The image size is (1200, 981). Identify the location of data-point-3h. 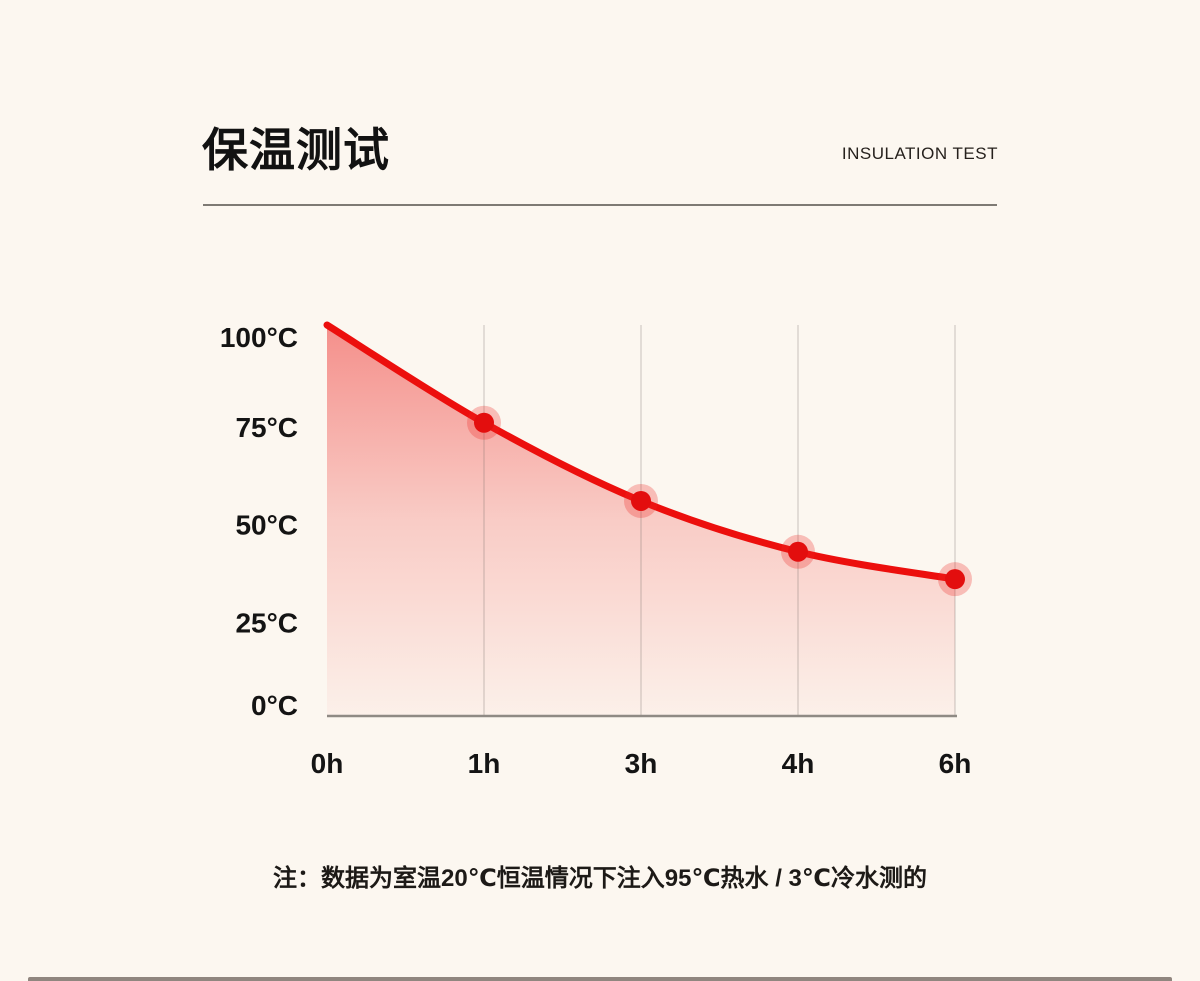
(641, 500).